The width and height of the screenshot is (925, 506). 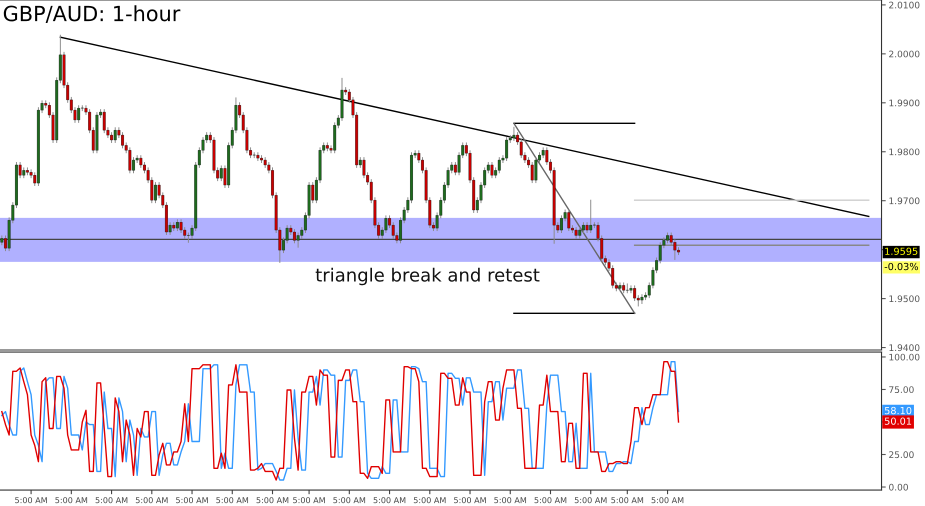 I want to click on y-tick-label: 1.9500, so click(x=904, y=298).